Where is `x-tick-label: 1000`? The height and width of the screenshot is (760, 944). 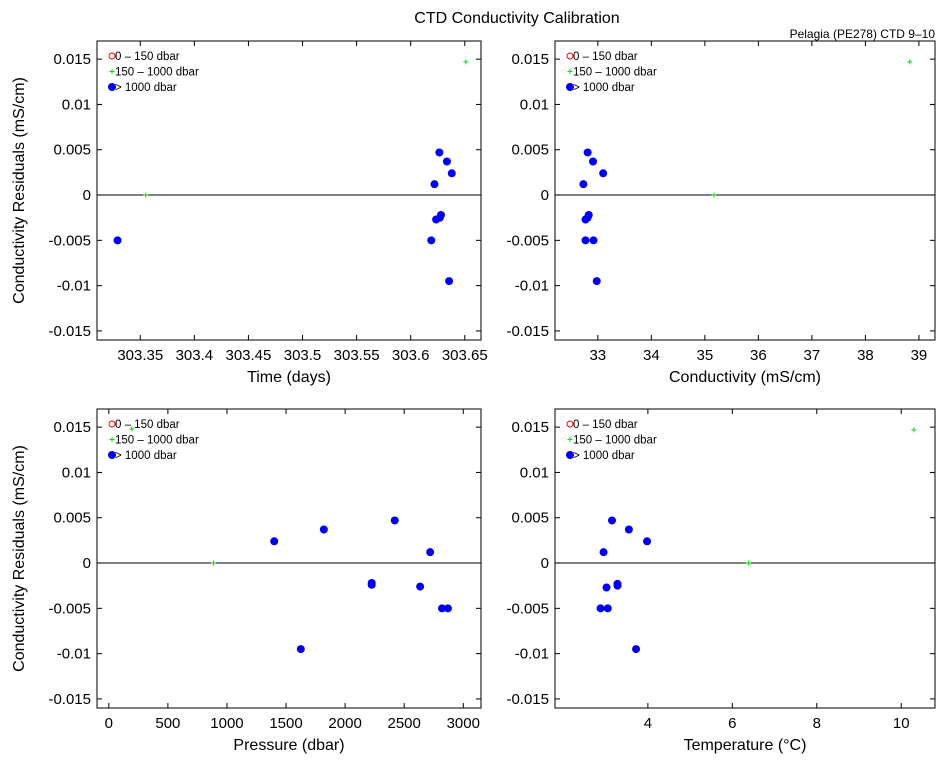
x-tick-label: 1000 is located at coordinates (226, 723).